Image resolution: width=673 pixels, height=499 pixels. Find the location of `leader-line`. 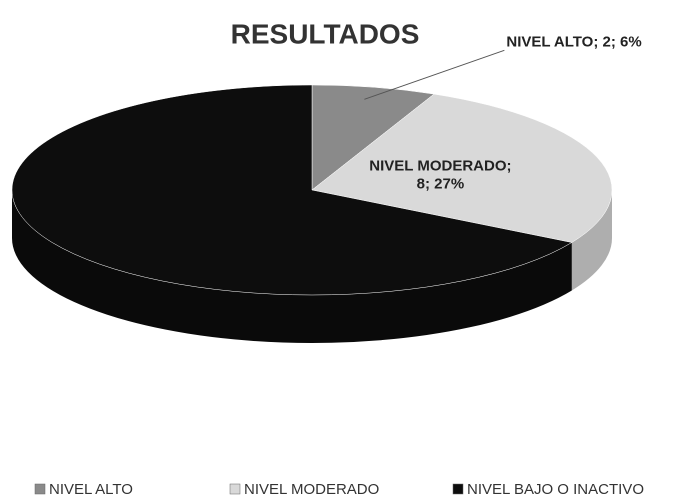

leader-line is located at coordinates (434, 74).